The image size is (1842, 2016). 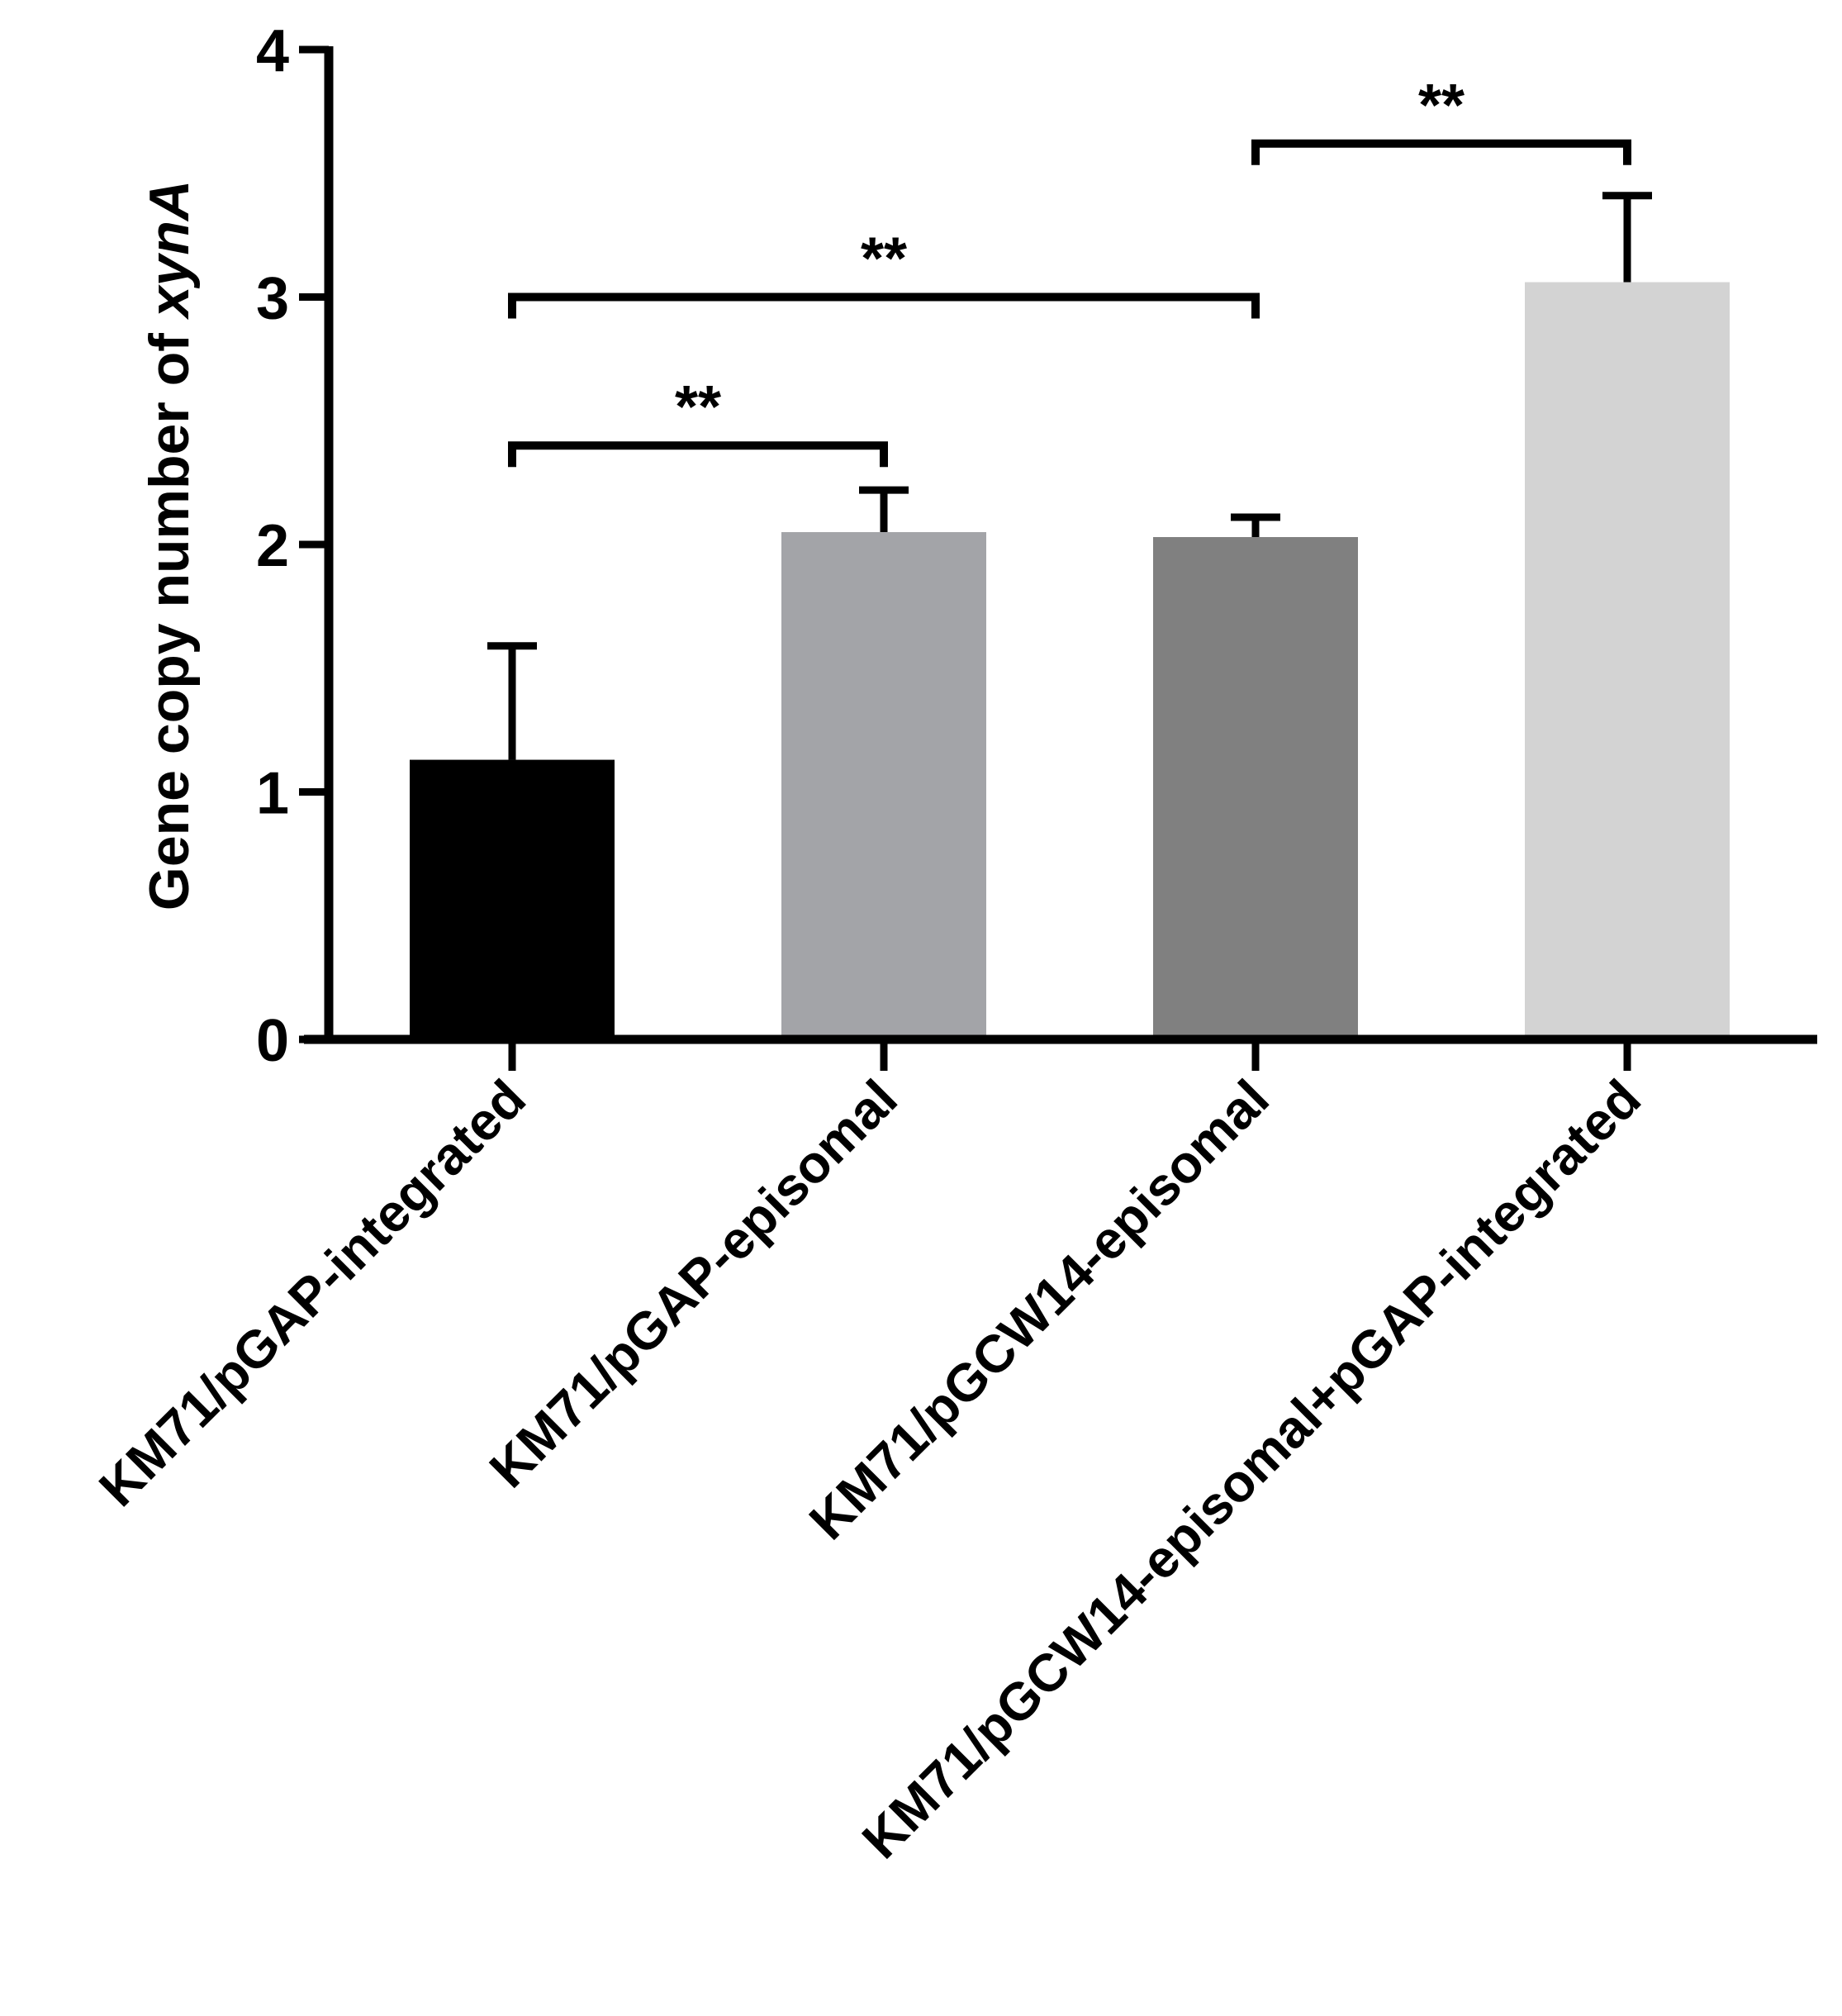 What do you see at coordinates (272, 299) in the screenshot?
I see `y-tick-label-3: 3` at bounding box center [272, 299].